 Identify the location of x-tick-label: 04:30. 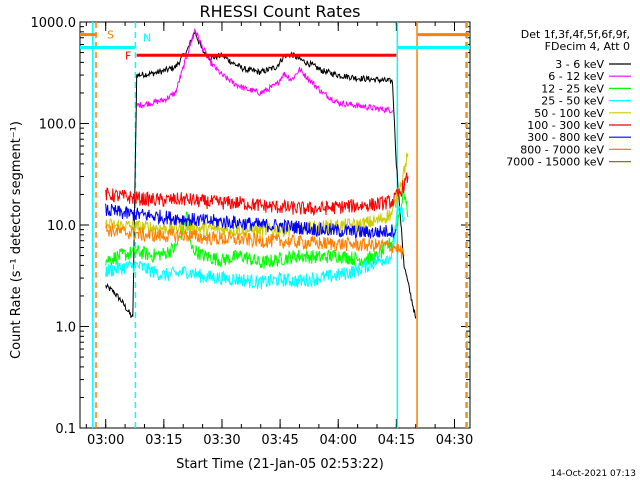
(454, 440).